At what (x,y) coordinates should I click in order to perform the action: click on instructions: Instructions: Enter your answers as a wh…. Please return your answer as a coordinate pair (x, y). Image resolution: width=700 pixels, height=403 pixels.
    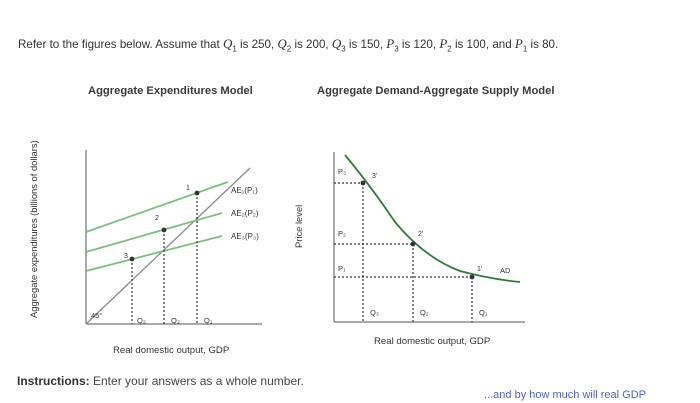
    Looking at the image, I should click on (160, 381).